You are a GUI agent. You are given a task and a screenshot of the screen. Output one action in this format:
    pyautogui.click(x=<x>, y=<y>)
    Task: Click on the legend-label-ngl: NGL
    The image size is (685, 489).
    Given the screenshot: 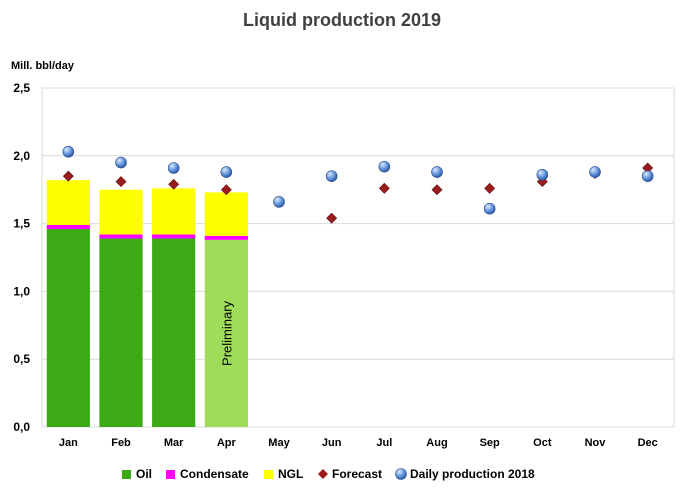 What is the action you would take?
    pyautogui.click(x=290, y=474)
    